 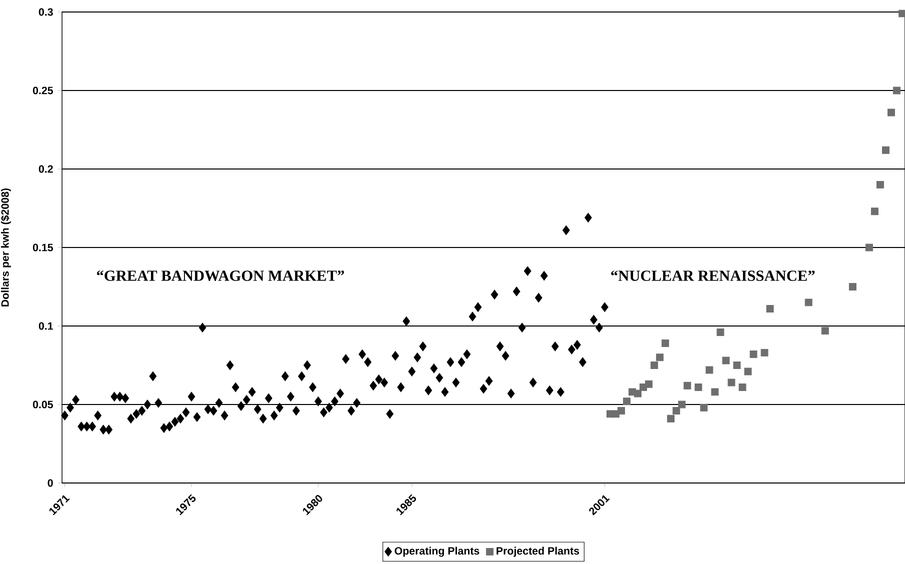 What do you see at coordinates (42, 248) in the screenshot?
I see `y-tick-label: 0.15` at bounding box center [42, 248].